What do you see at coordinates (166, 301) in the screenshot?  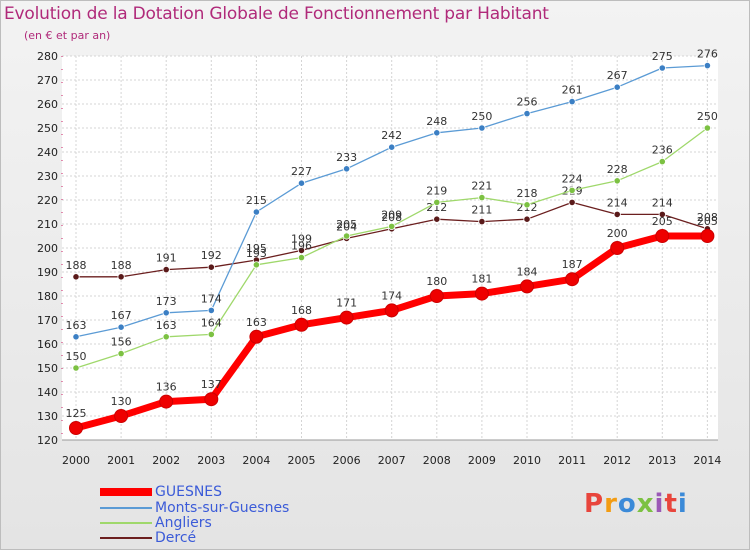 I see `data-label-monts-sur-guesnes: 173` at bounding box center [166, 301].